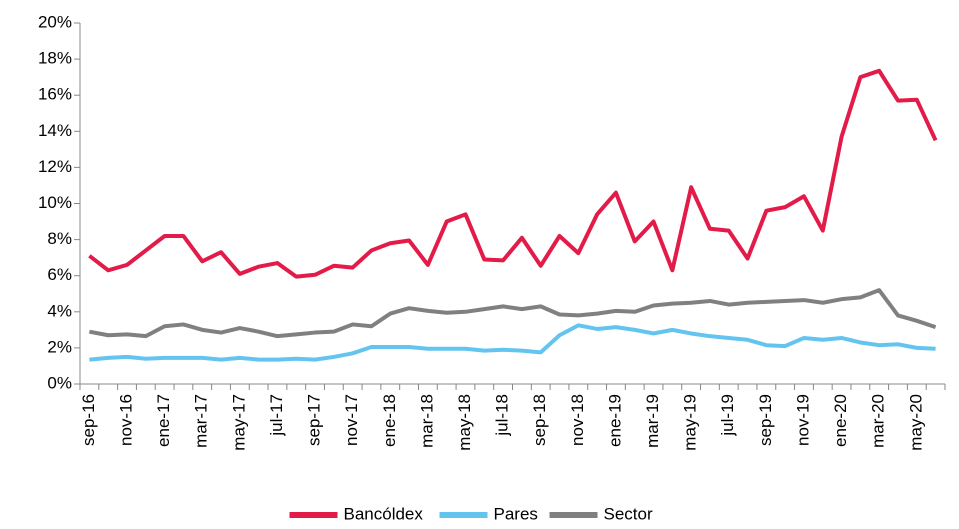 The image size is (959, 529). I want to click on x-tick-label: nov-18, so click(577, 420).